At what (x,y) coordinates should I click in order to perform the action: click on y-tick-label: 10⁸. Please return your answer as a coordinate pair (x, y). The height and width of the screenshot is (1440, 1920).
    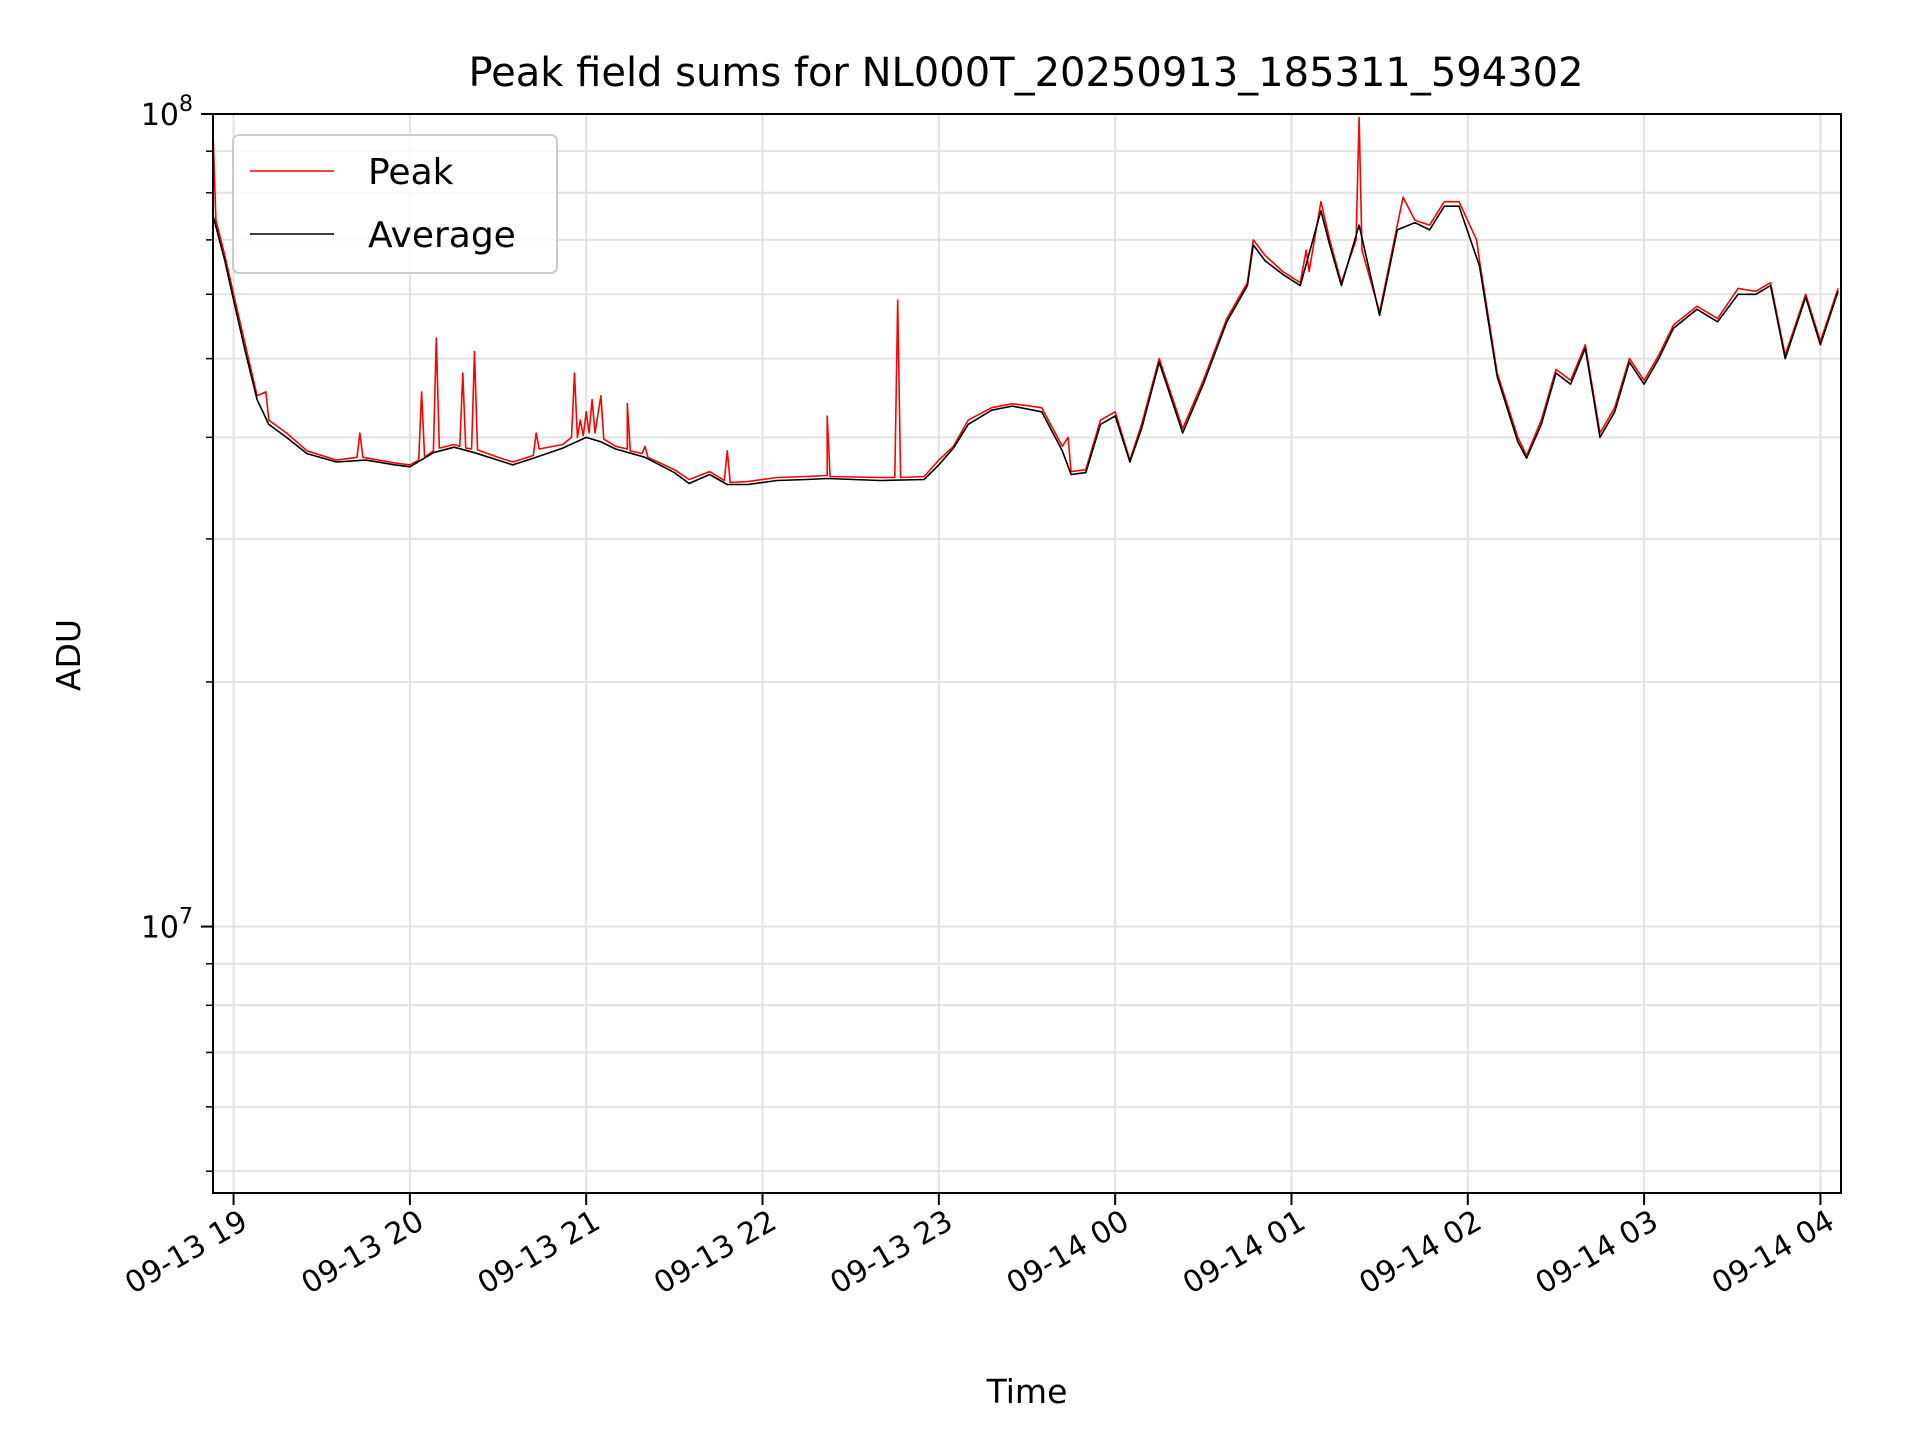
    Looking at the image, I should click on (167, 112).